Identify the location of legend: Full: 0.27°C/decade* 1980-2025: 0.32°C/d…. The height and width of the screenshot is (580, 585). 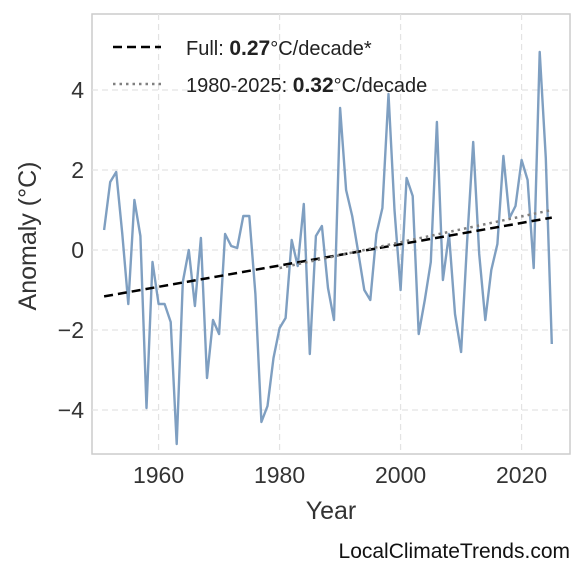
(270, 67).